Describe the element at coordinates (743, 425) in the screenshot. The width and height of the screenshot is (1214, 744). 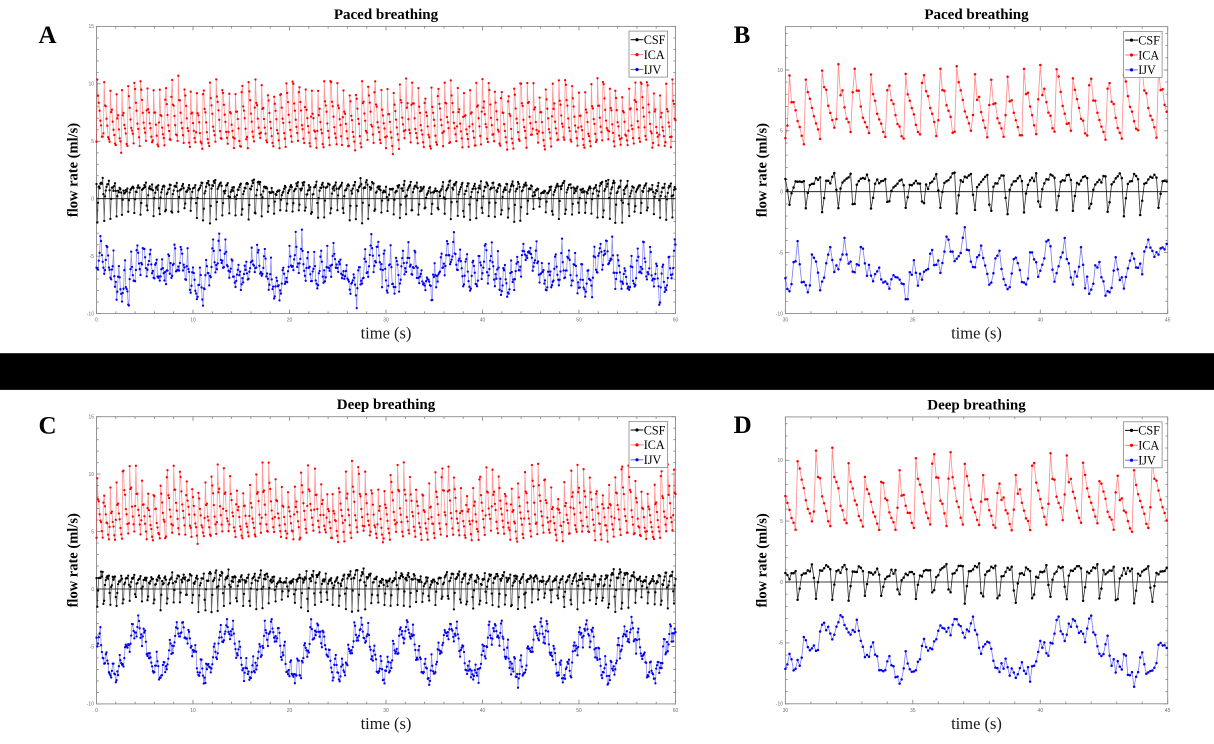
I see `svg-text: D` at that location.